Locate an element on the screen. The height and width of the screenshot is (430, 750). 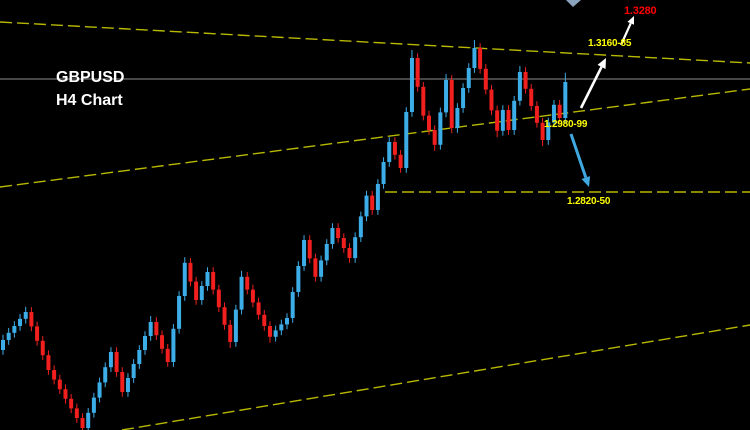
support-zone-price-label: 1.2820-50 is located at coordinates (589, 201).